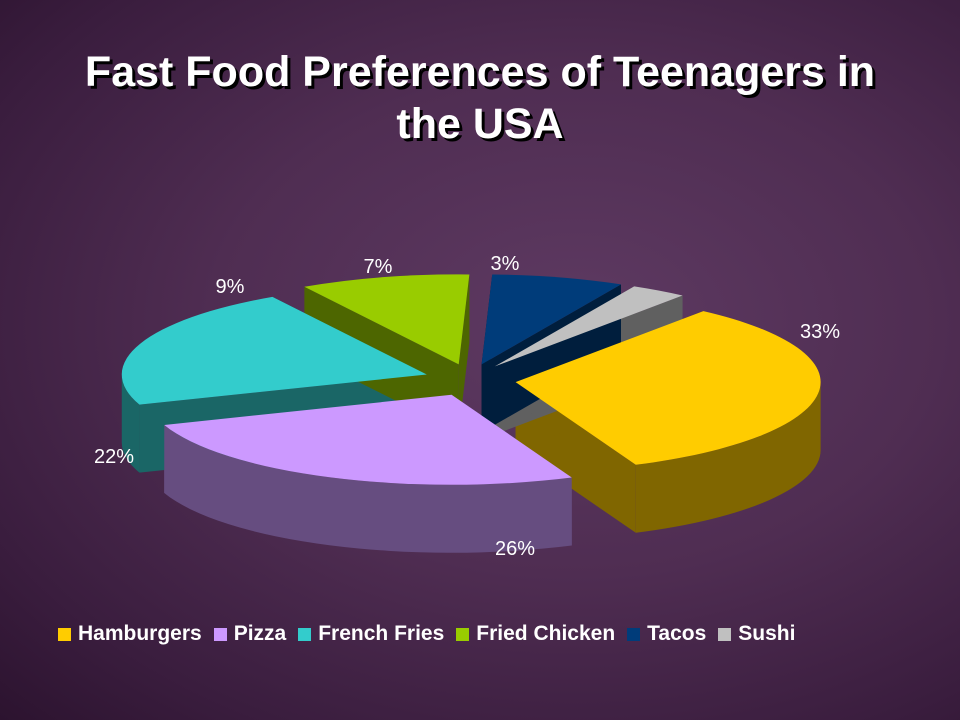 The image size is (960, 720). Describe the element at coordinates (551, 319) in the screenshot. I see `slice-tacos` at that location.